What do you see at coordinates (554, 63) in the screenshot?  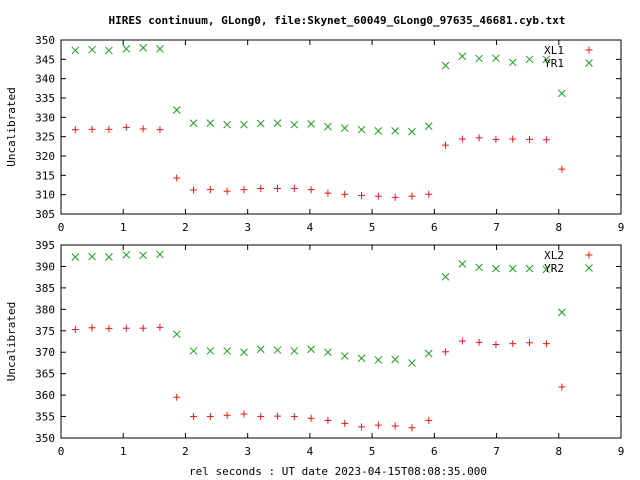 I see `legend-label-yr1: YR1` at bounding box center [554, 63].